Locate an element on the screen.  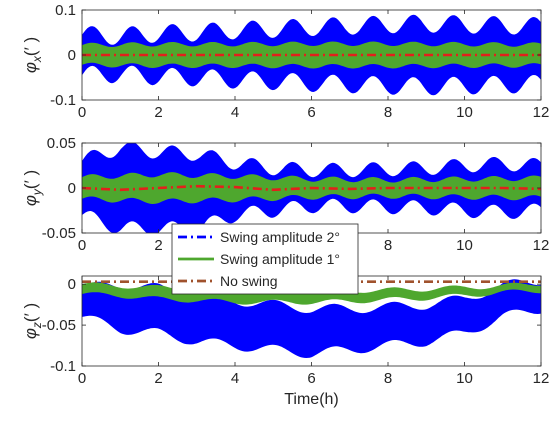
legend-label-2: Swing amplitude 1° is located at coordinates (280, 259).